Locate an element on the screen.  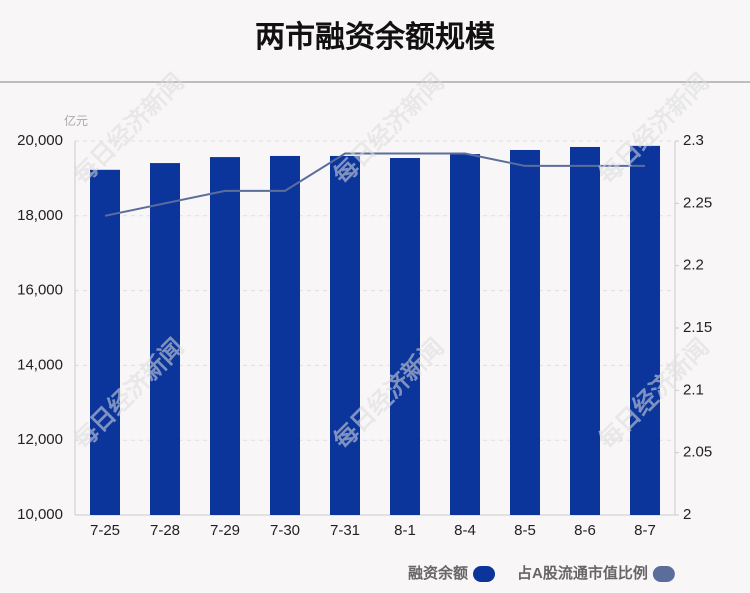
x-tick-label: 7-31 is located at coordinates (345, 530).